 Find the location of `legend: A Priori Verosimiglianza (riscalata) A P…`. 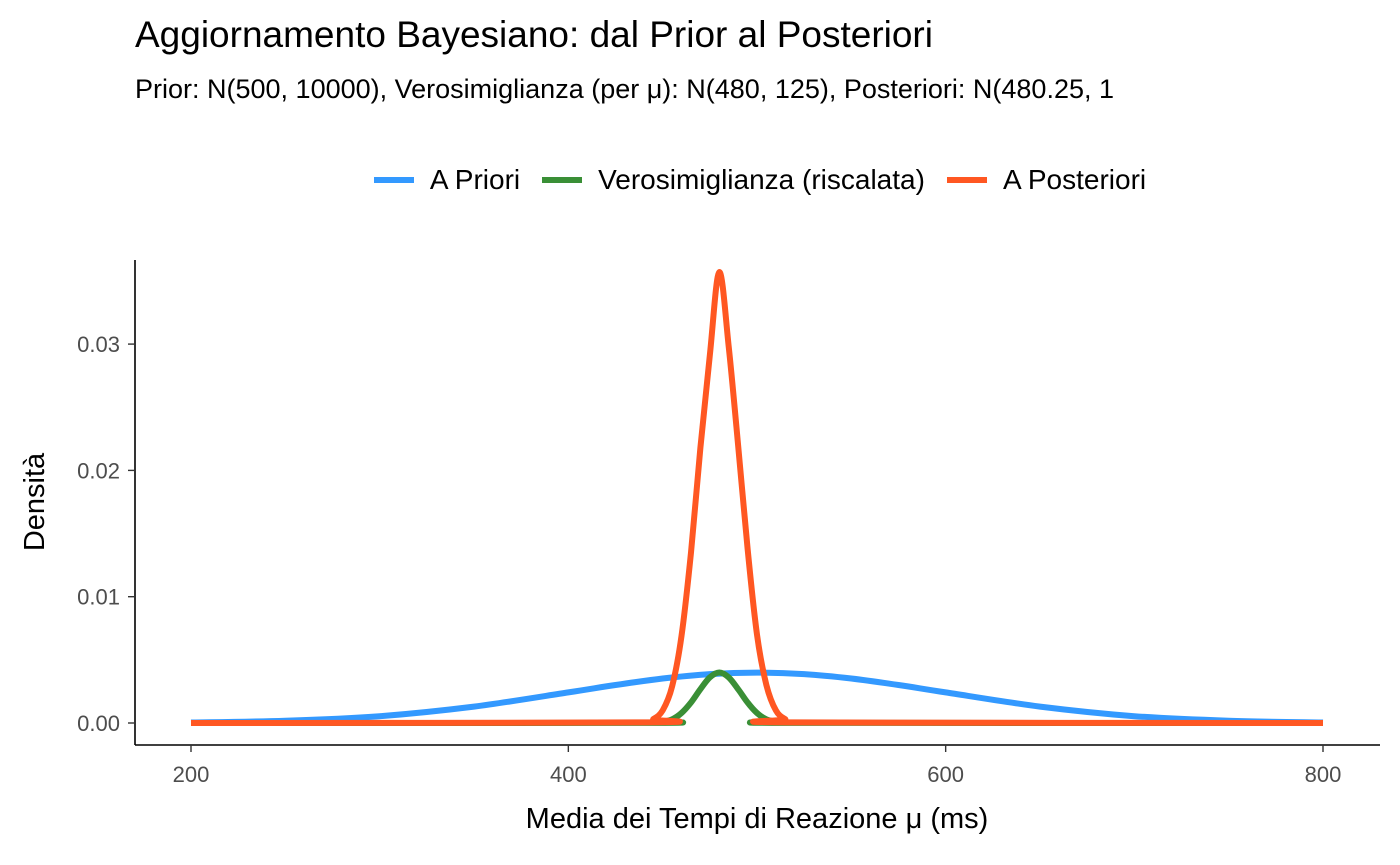

legend: A Priori Verosimiglianza (riscalata) A P… is located at coordinates (700, 180).